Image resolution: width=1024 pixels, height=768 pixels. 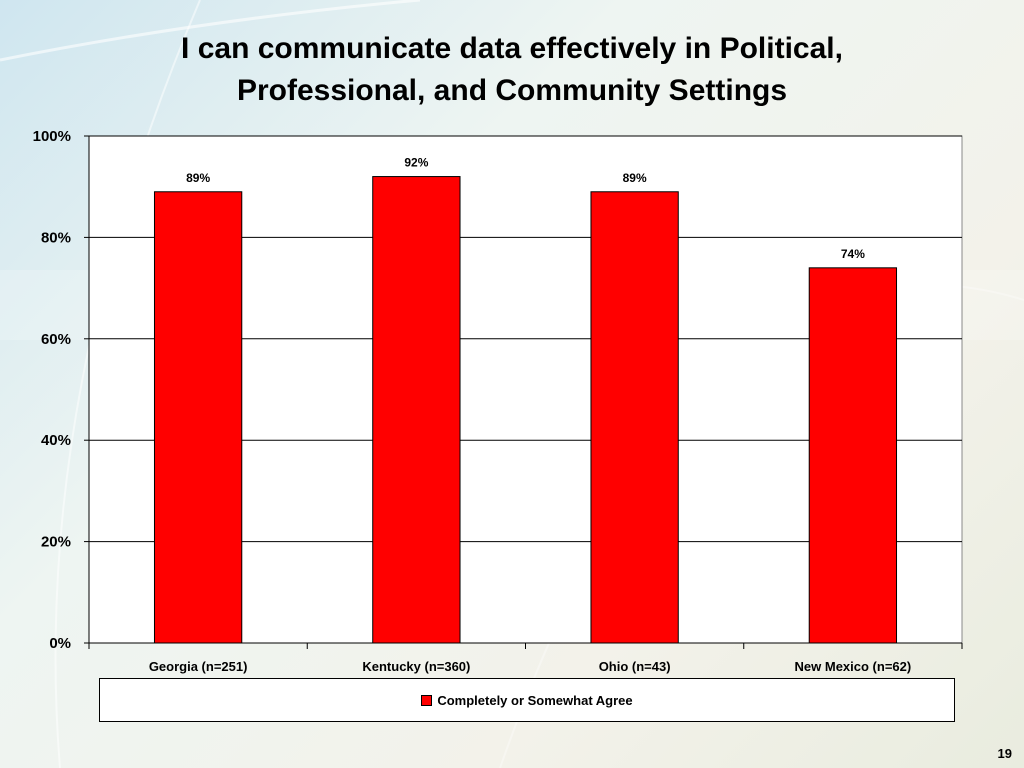 I want to click on y-tick-label: 100%, so click(x=52, y=136).